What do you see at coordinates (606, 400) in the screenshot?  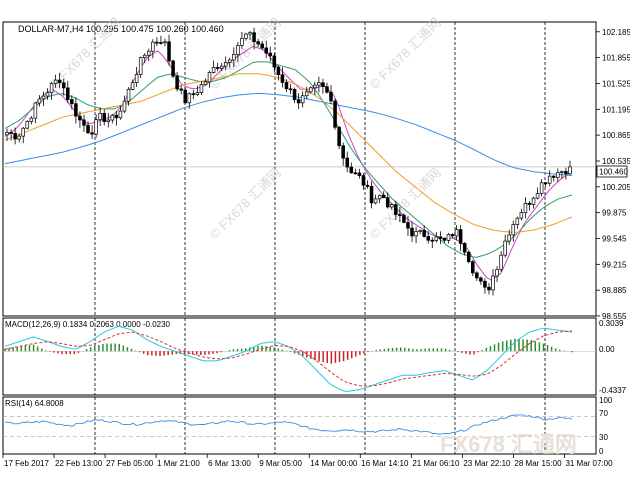 I see `rsi-tick-100: 100` at bounding box center [606, 400].